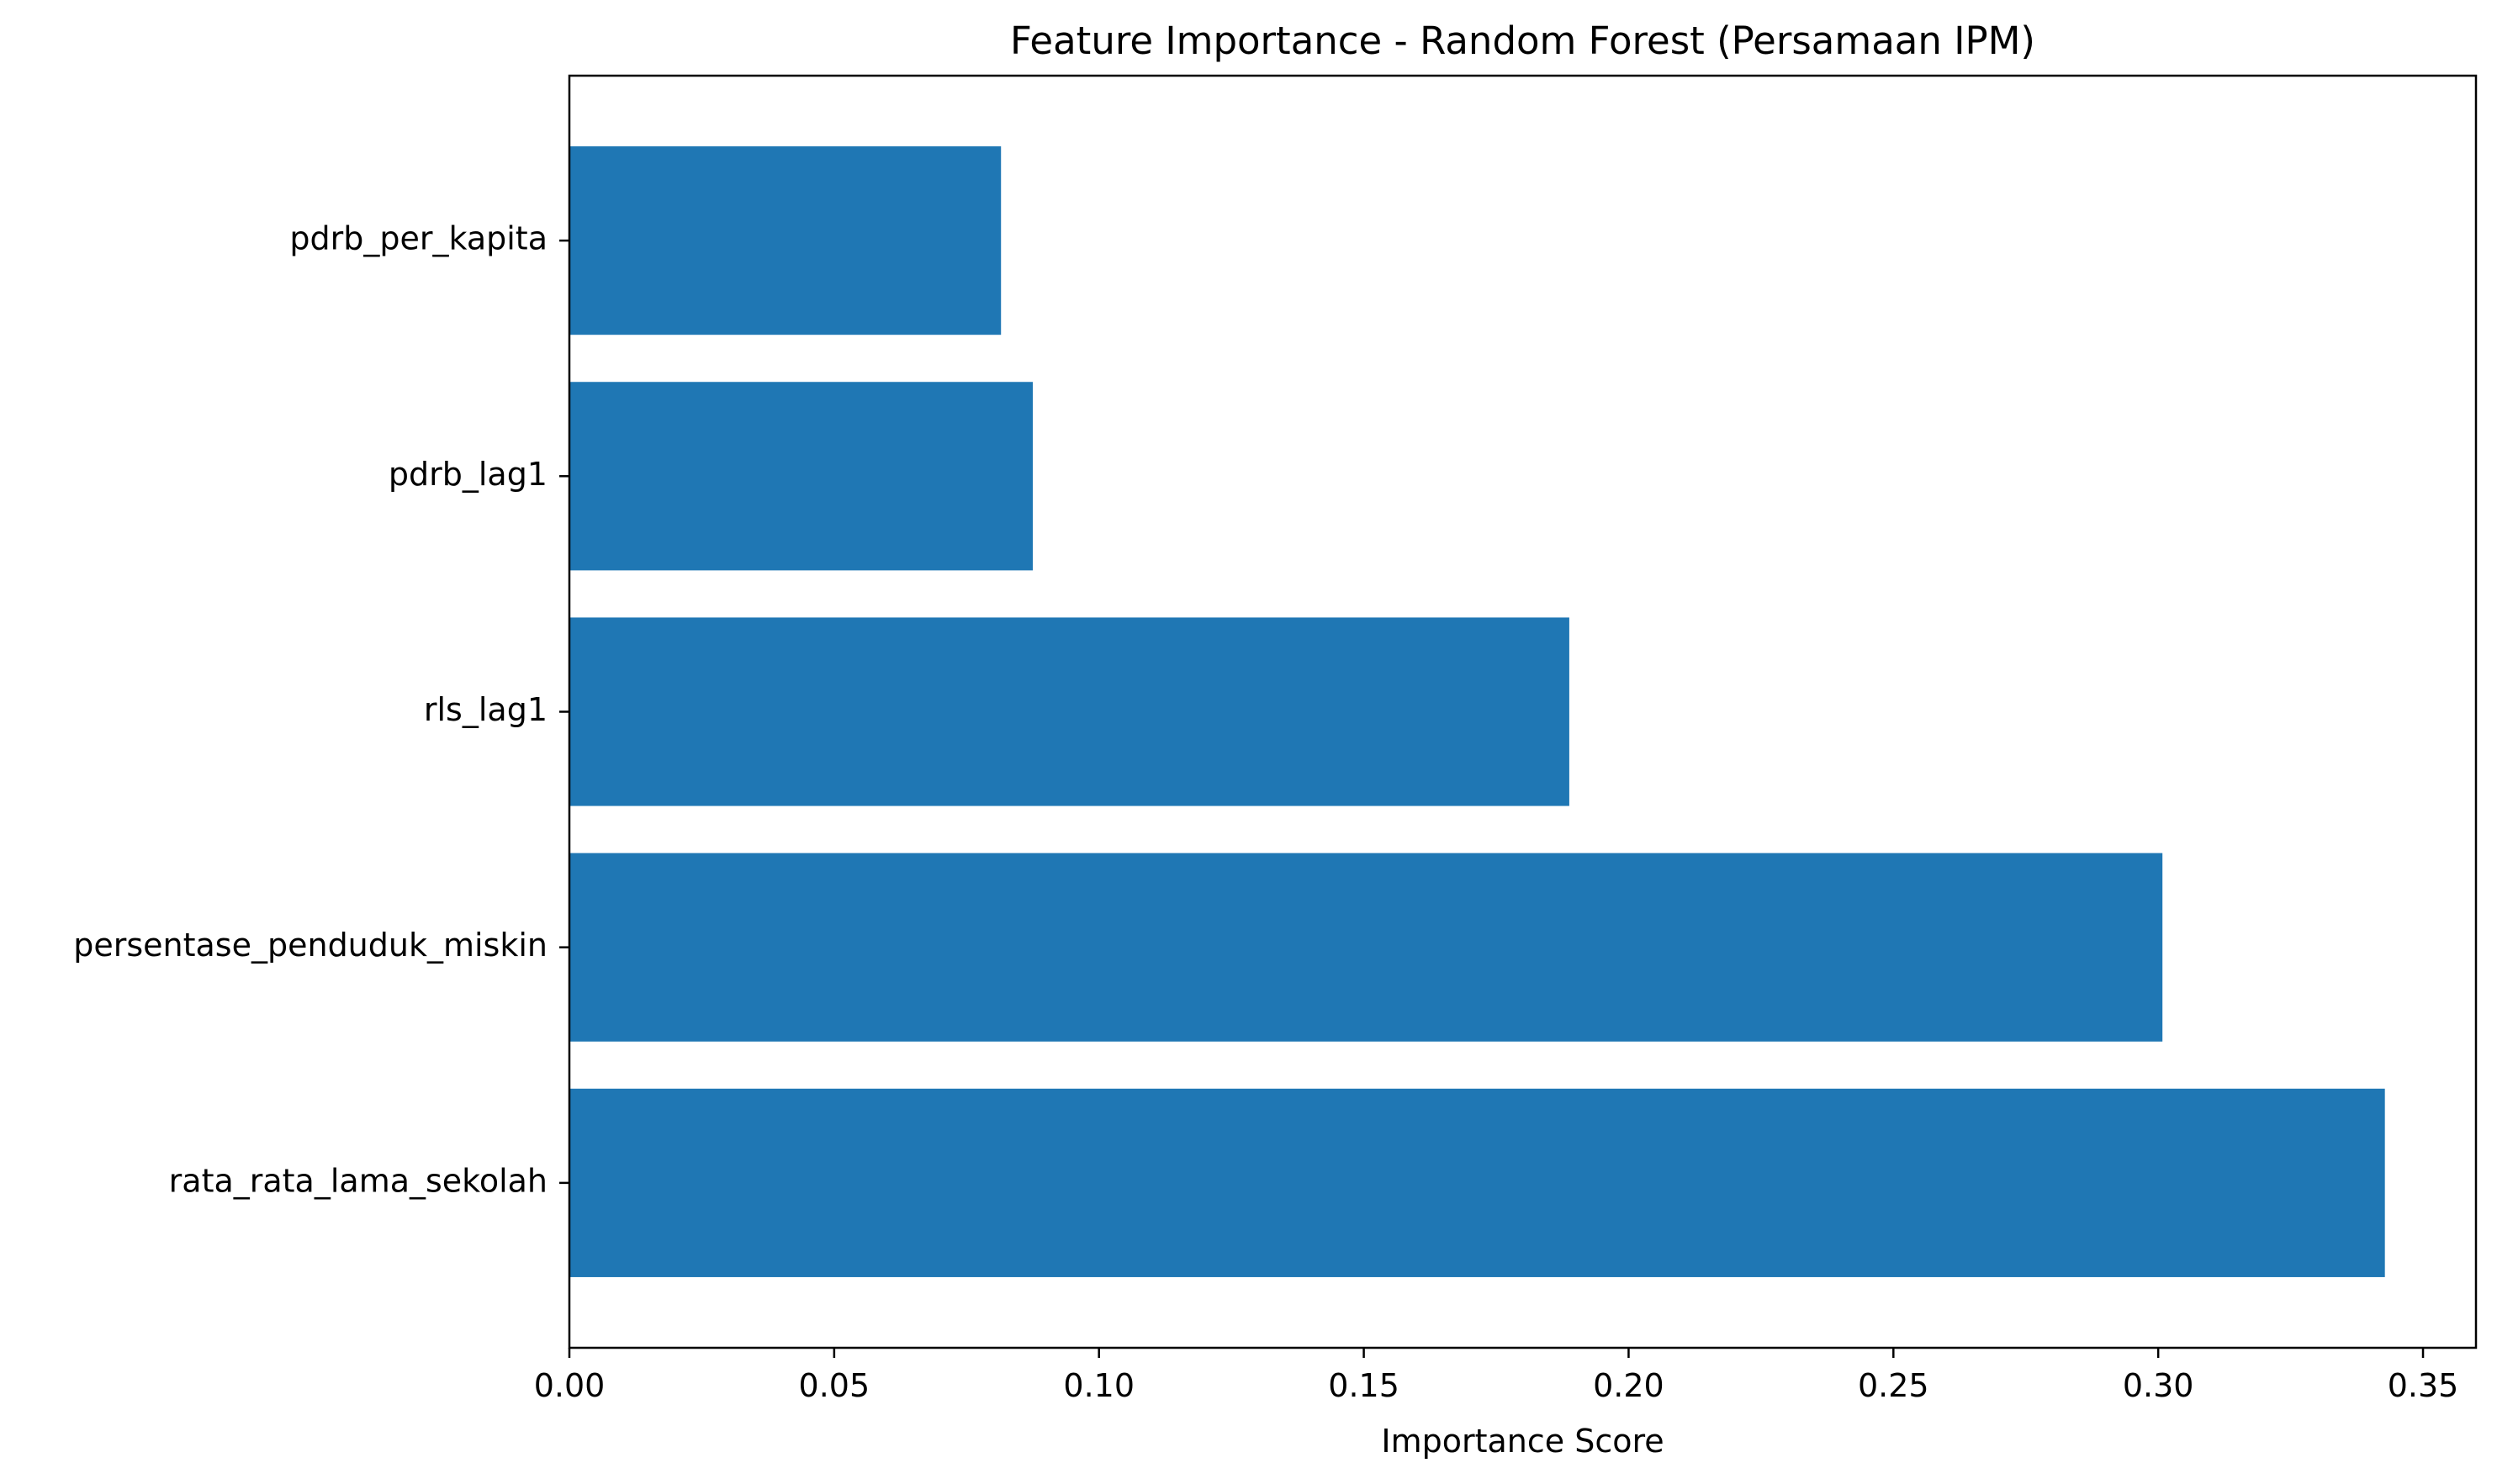 The image size is (2497, 1484). I want to click on x-tick-label: 0.15, so click(1363, 1385).